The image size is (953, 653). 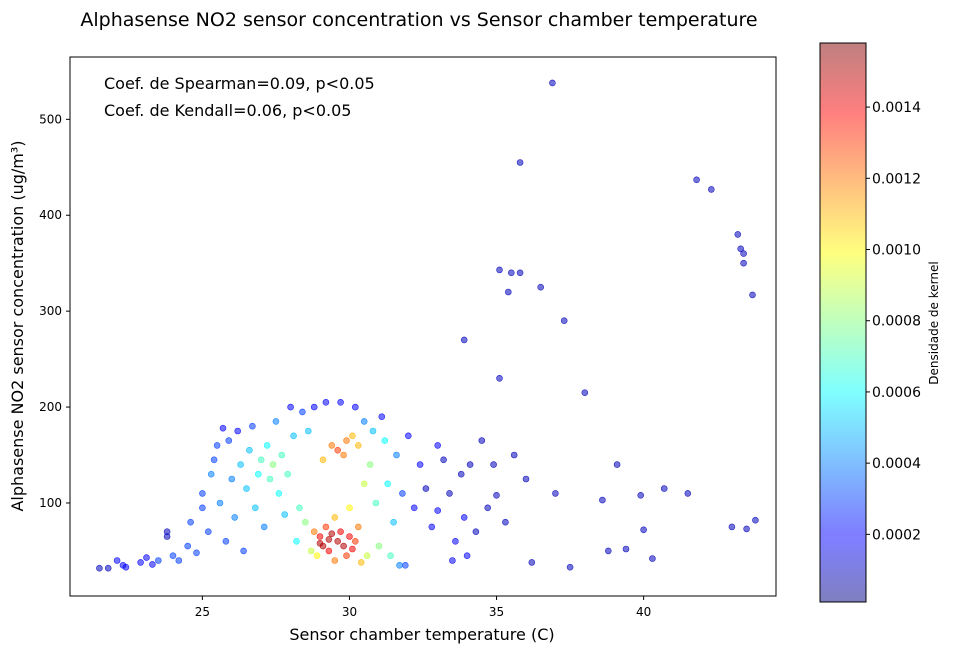 What do you see at coordinates (50, 311) in the screenshot?
I see `y-tick-label: 300` at bounding box center [50, 311].